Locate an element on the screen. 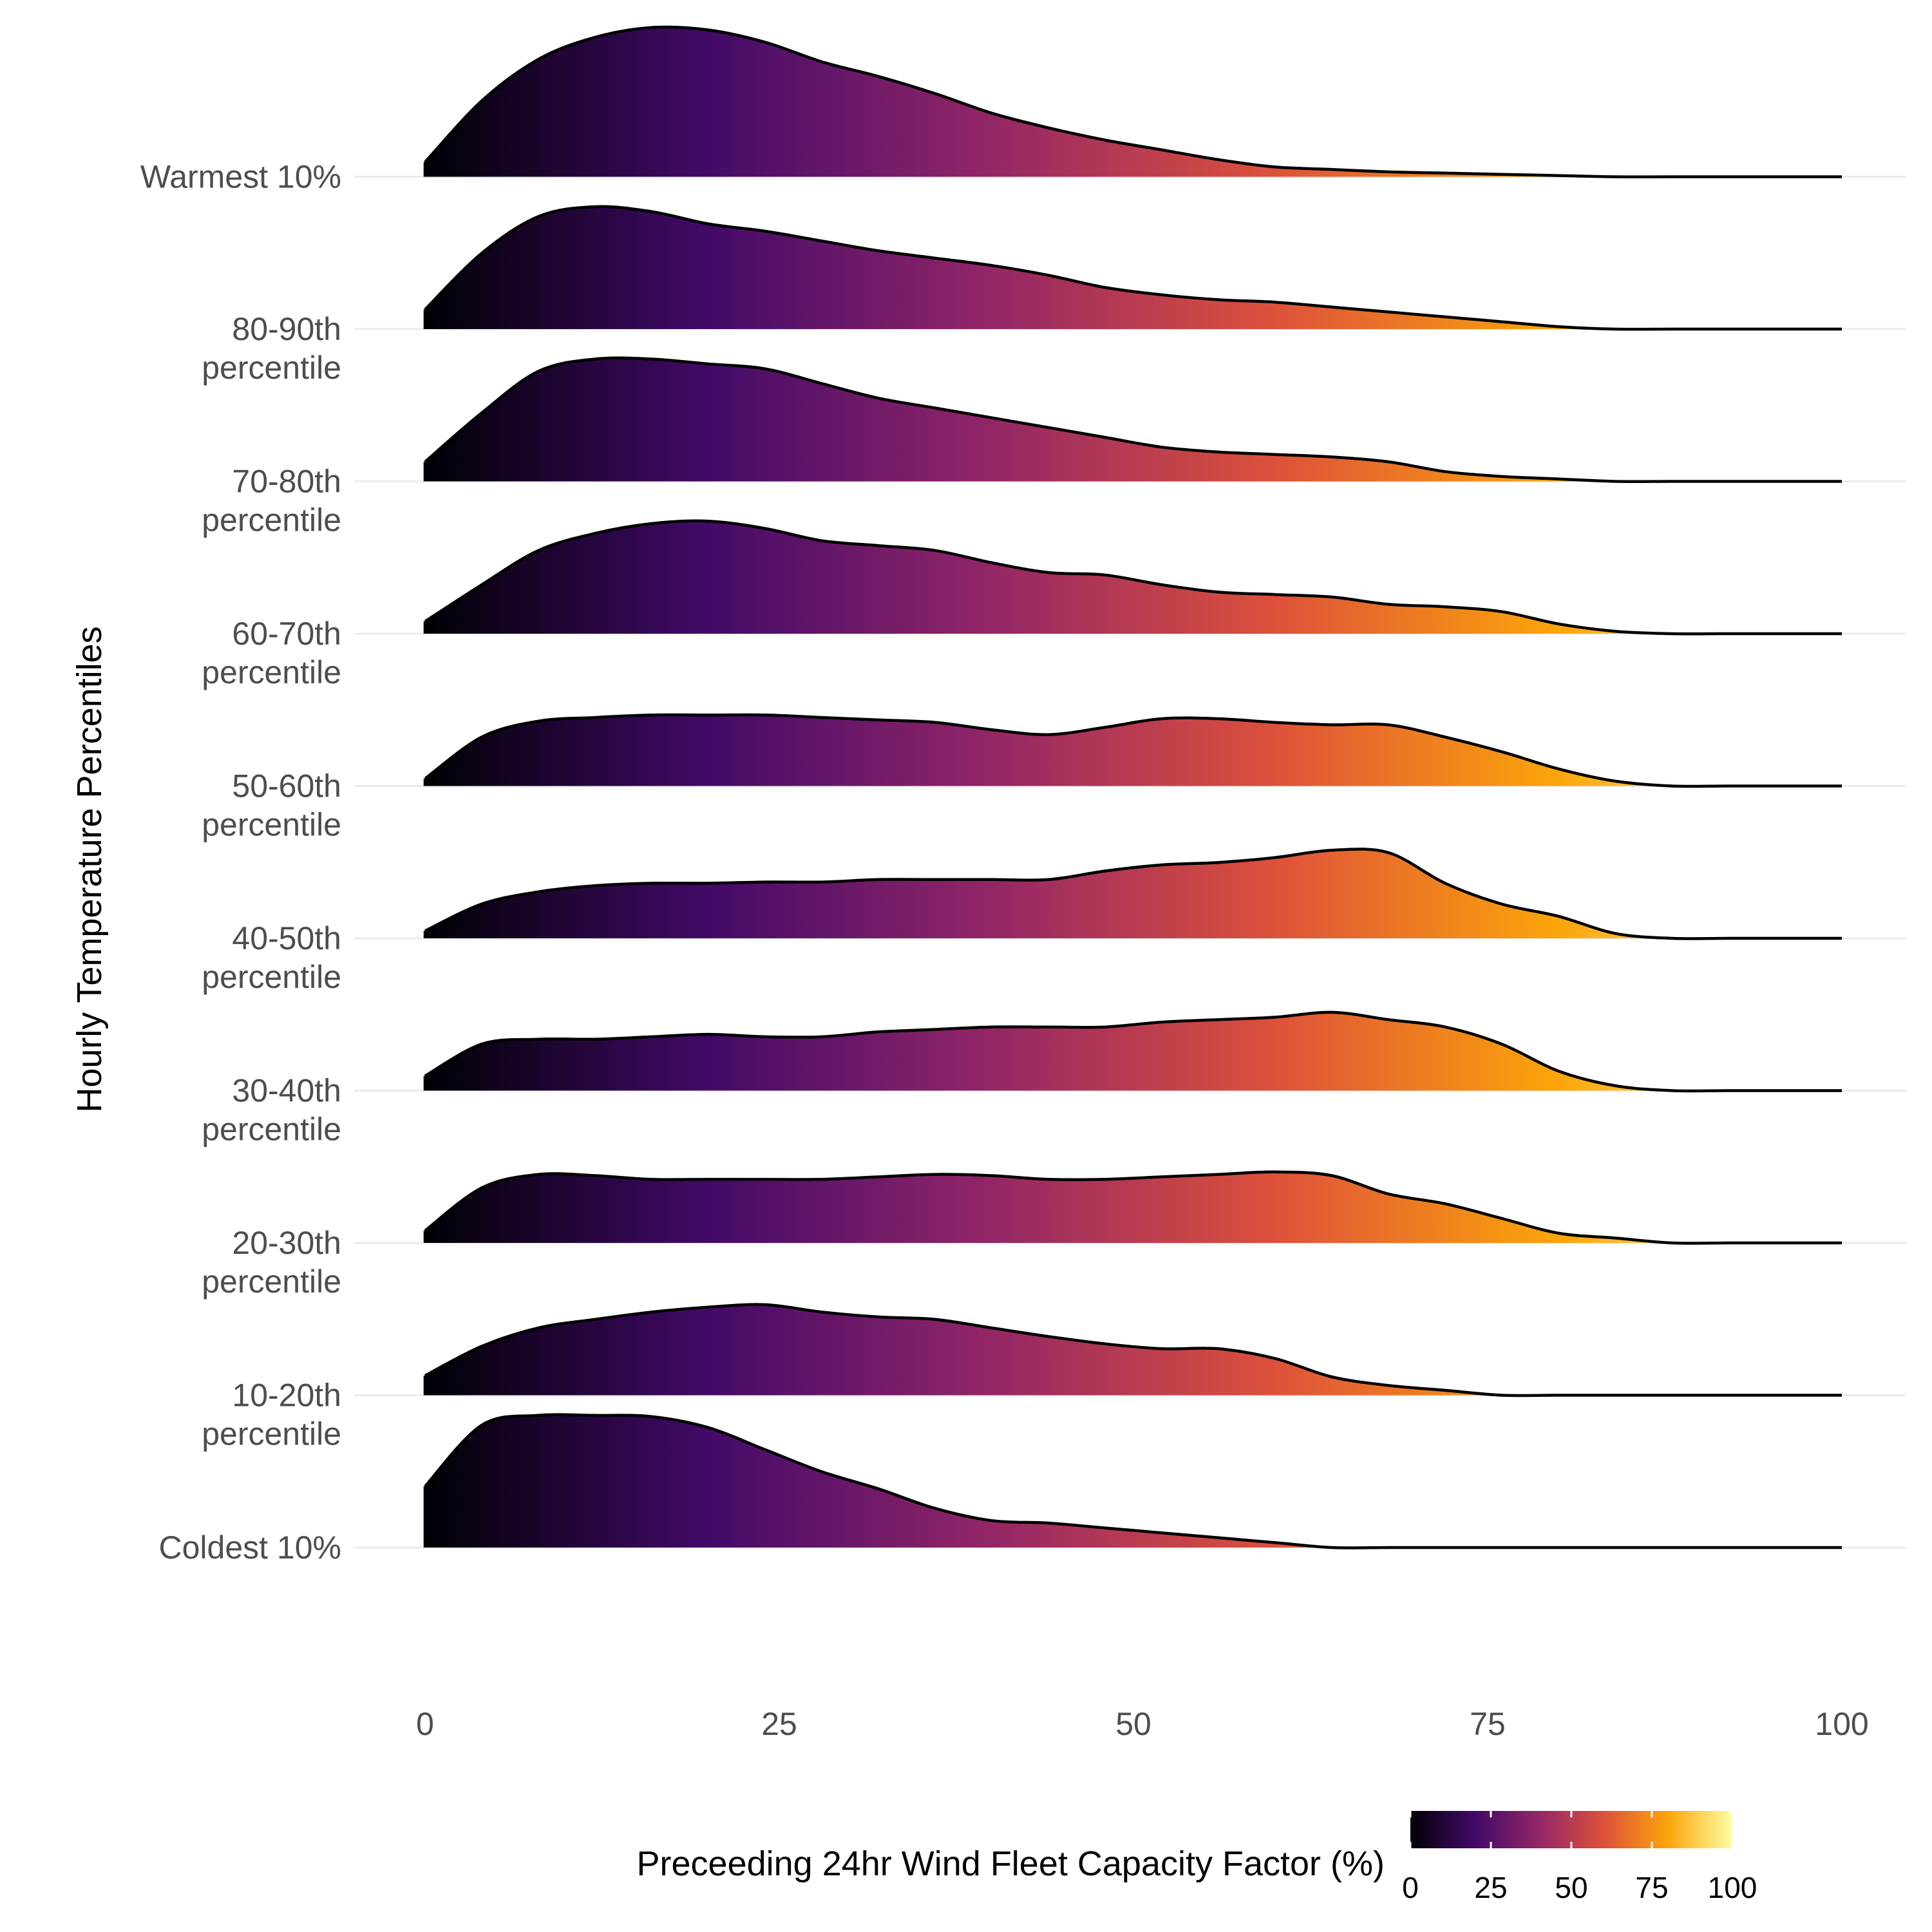 The height and width of the screenshot is (1932, 1932). x-axis-ticks: 0 25 50 75 100 is located at coordinates (1142, 1724).